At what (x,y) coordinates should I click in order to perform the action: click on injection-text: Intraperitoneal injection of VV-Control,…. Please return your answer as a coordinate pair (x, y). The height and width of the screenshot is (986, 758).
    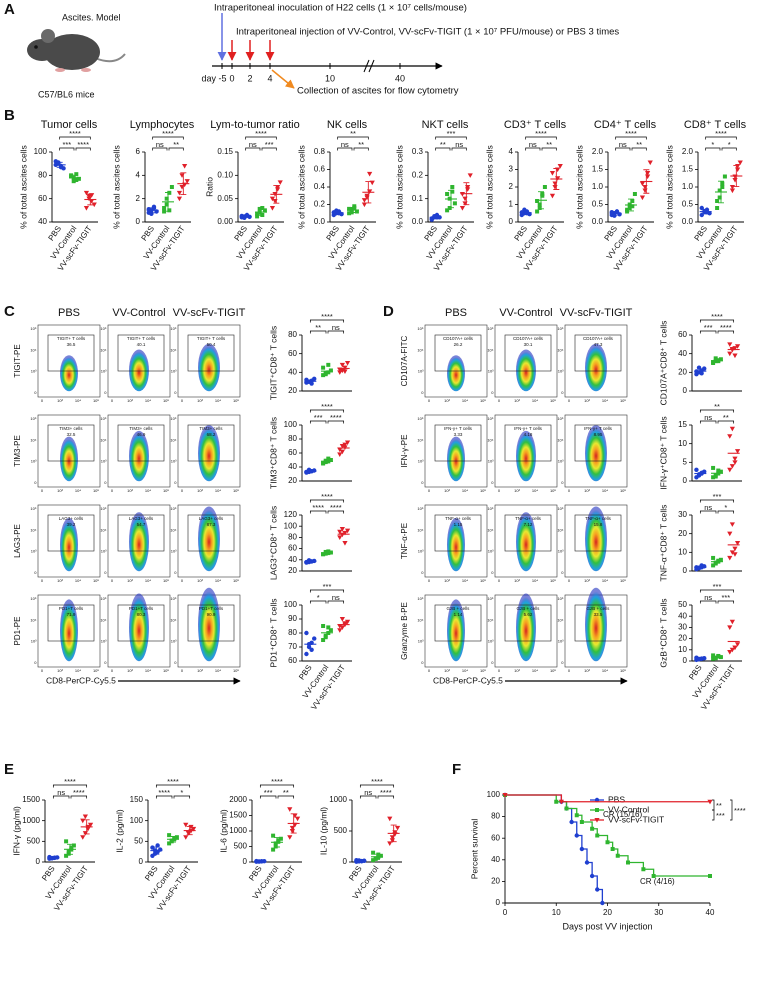
    Looking at the image, I should click on (427, 32).